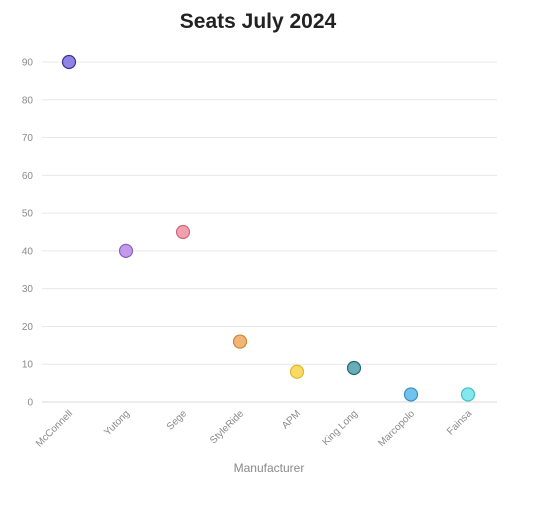  Describe the element at coordinates (28, 233) in the screenshot. I see `y-axis: 0 10 20 30 40 50 60 70 80 90` at that location.